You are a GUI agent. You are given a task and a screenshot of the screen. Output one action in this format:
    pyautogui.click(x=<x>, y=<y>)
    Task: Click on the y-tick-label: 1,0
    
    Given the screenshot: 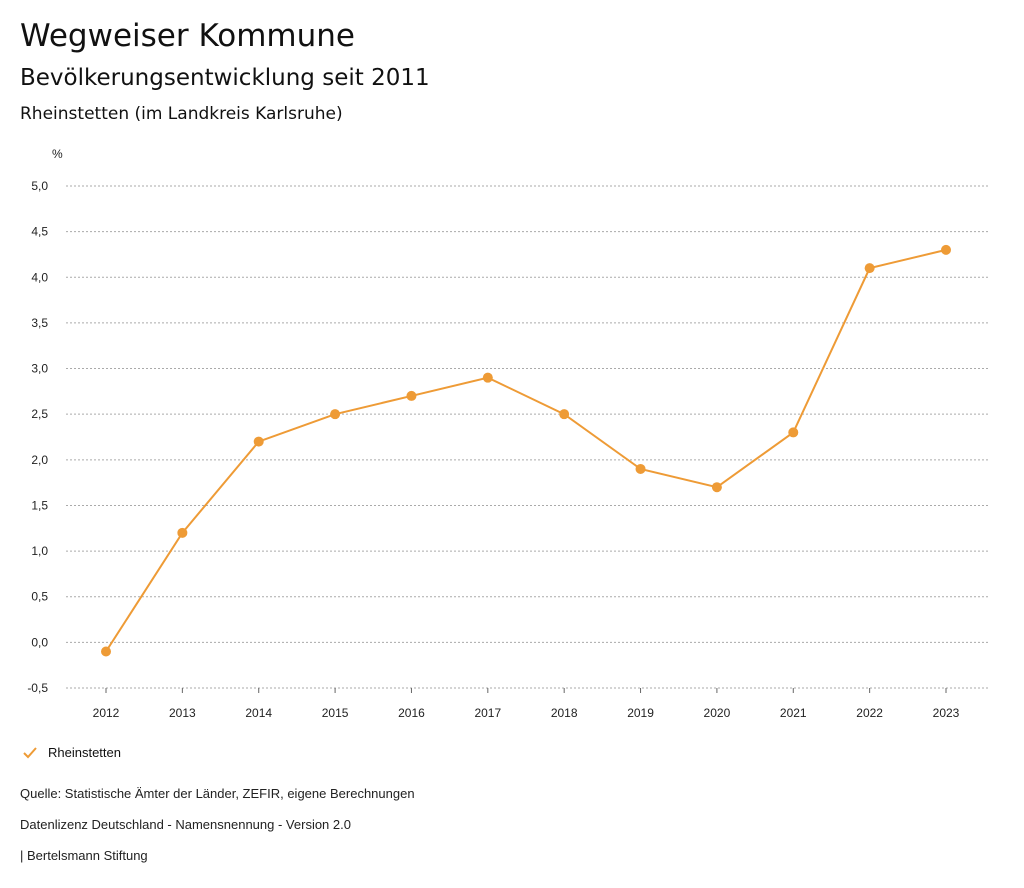 What is the action you would take?
    pyautogui.click(x=39, y=551)
    